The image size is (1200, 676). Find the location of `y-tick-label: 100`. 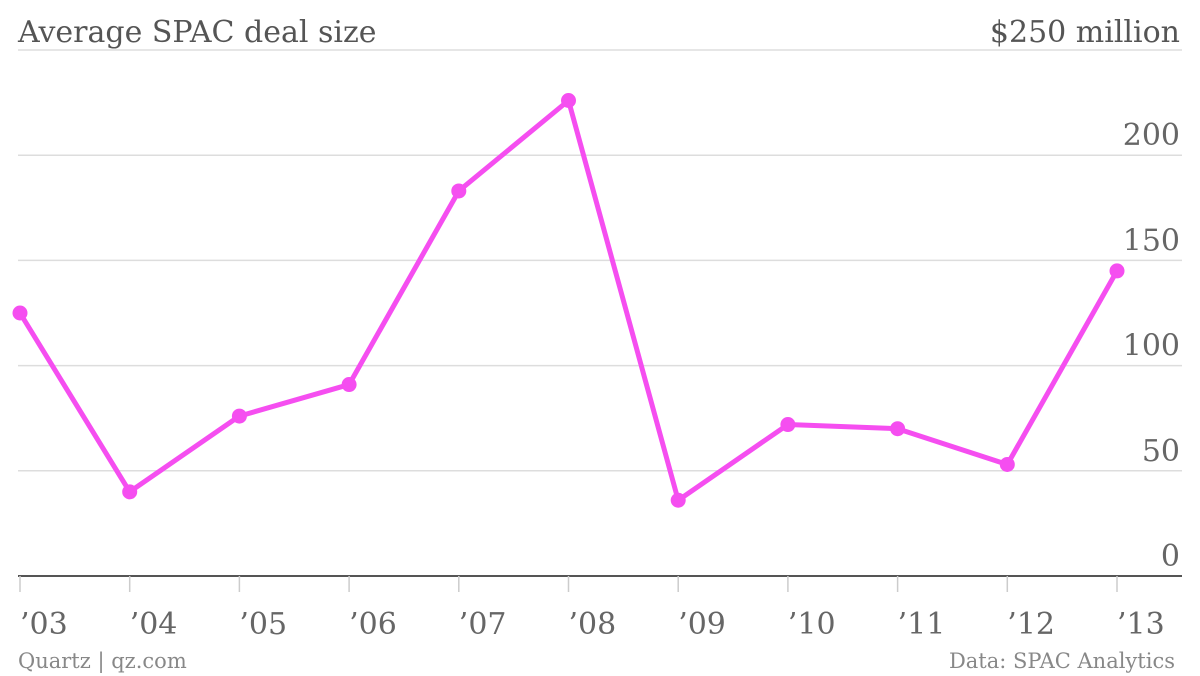

y-tick-label: 100 is located at coordinates (1151, 346).